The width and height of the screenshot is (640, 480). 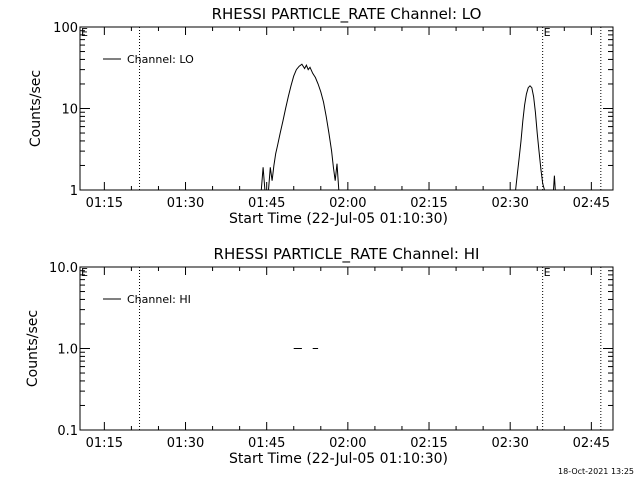 I want to click on y-tick-label: 1.0, so click(x=67, y=350).